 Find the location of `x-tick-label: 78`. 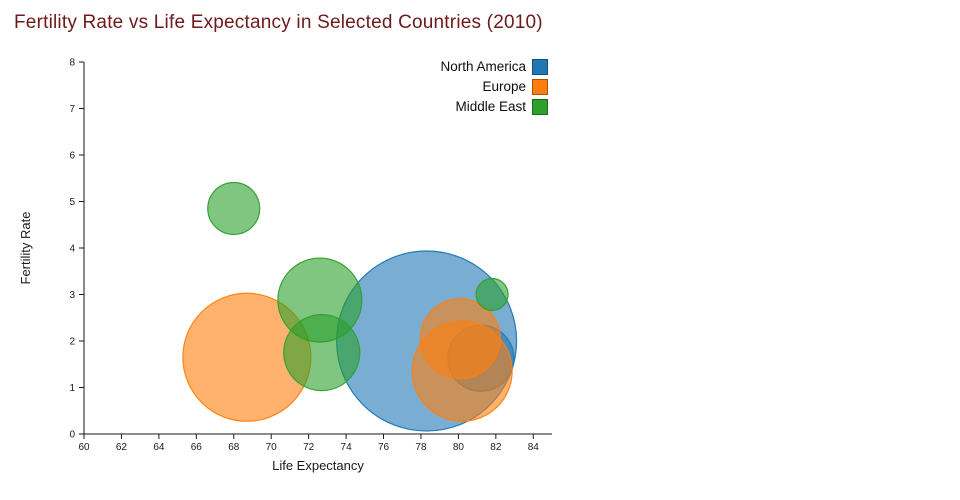

x-tick-label: 78 is located at coordinates (421, 447).